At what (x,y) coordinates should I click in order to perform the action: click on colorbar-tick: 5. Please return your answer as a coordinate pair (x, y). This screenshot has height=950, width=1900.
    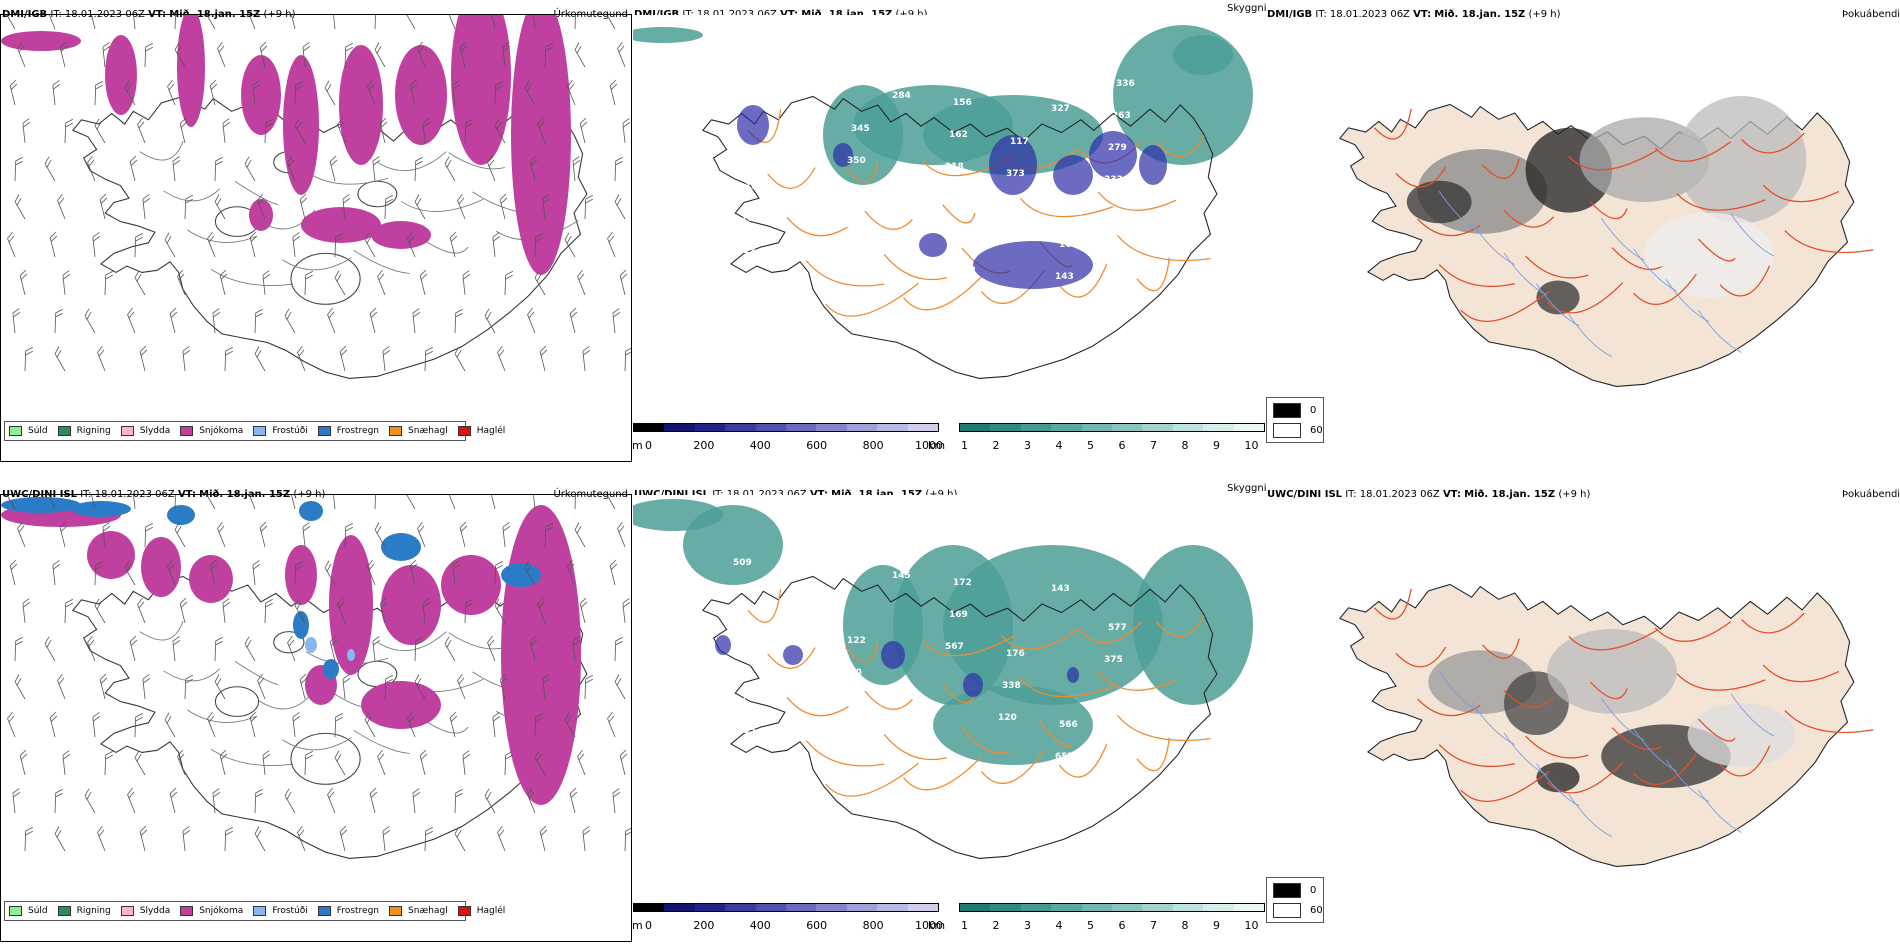
    Looking at the image, I should click on (1090, 925).